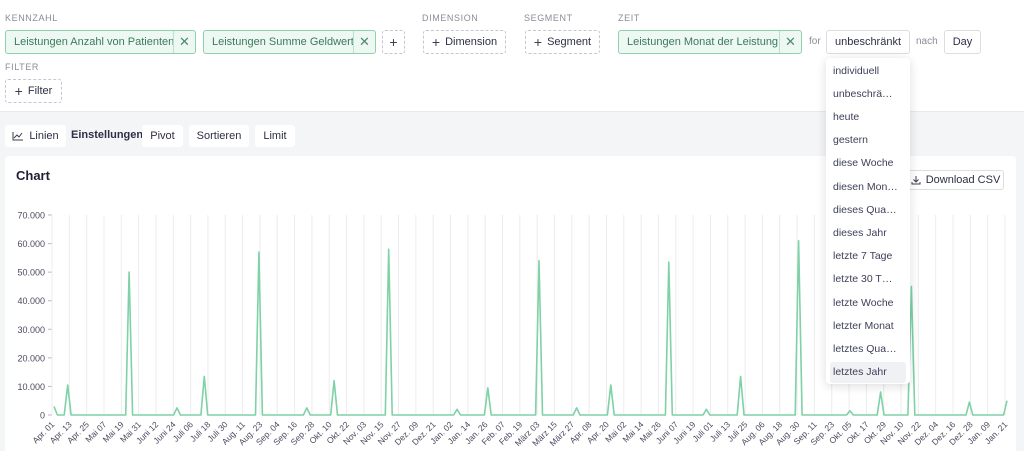 The image size is (1024, 451). What do you see at coordinates (629, 18) in the screenshot?
I see `zeit-label: ZEIT` at bounding box center [629, 18].